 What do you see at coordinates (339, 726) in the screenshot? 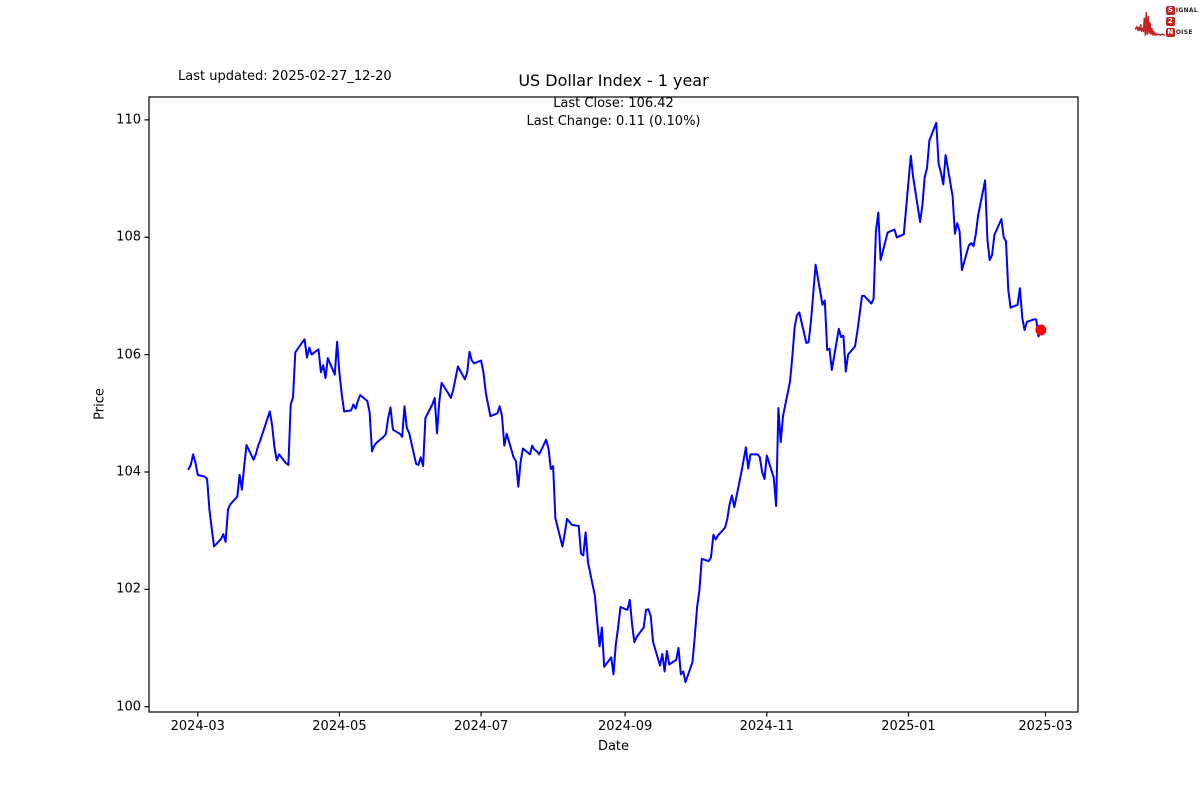
I see `x-tick-label: 2024-05` at bounding box center [339, 726].